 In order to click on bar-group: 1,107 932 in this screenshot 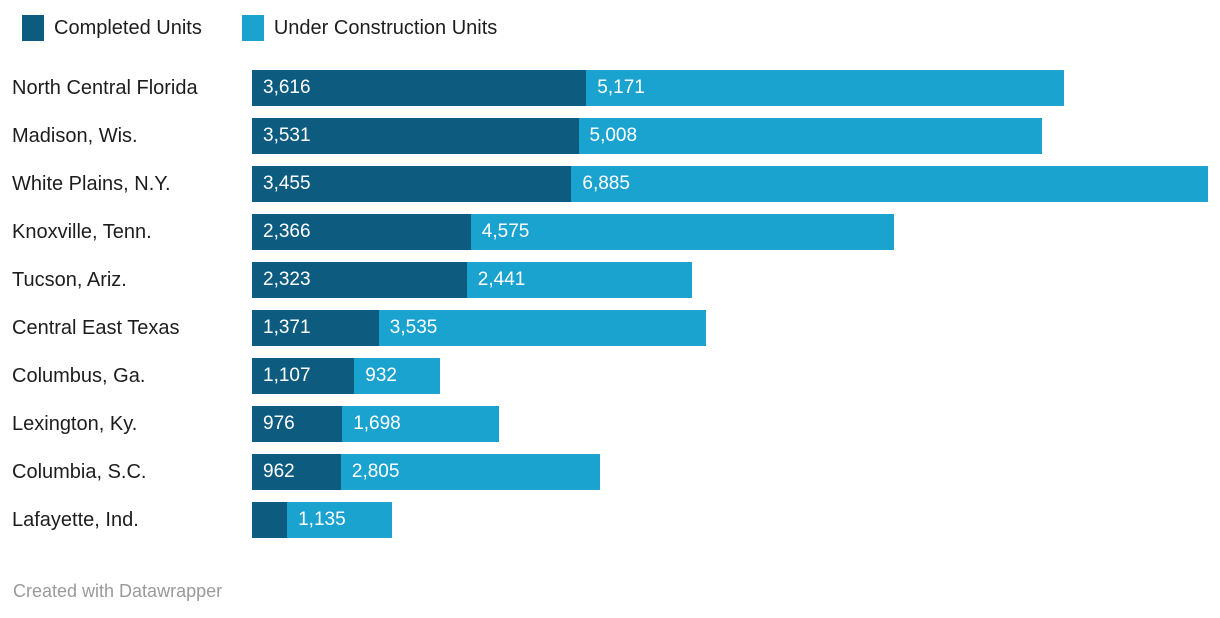, I will do `click(346, 376)`.